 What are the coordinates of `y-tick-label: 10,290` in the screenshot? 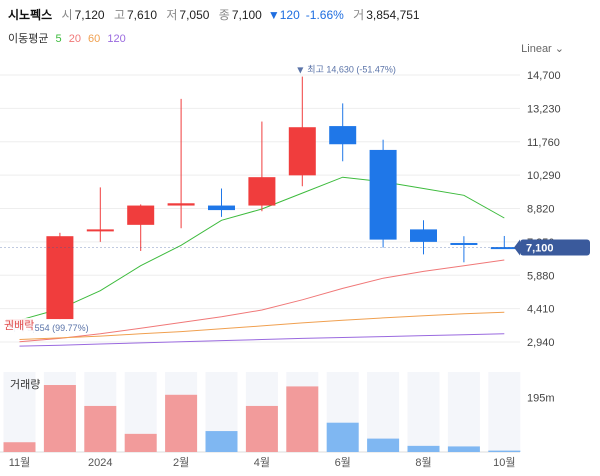 It's located at (544, 176).